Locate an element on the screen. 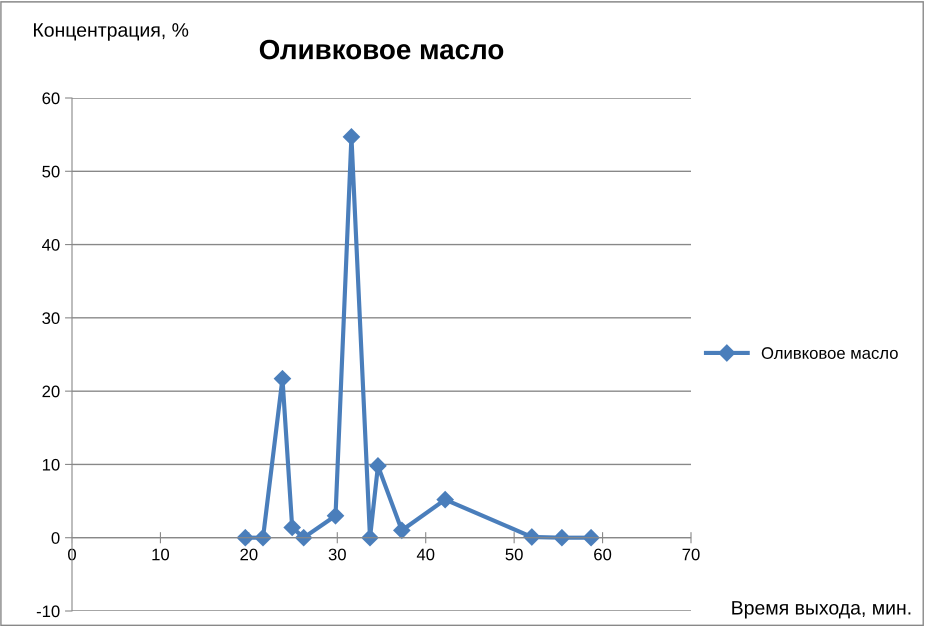  x-tick-label: 20 is located at coordinates (249, 554).